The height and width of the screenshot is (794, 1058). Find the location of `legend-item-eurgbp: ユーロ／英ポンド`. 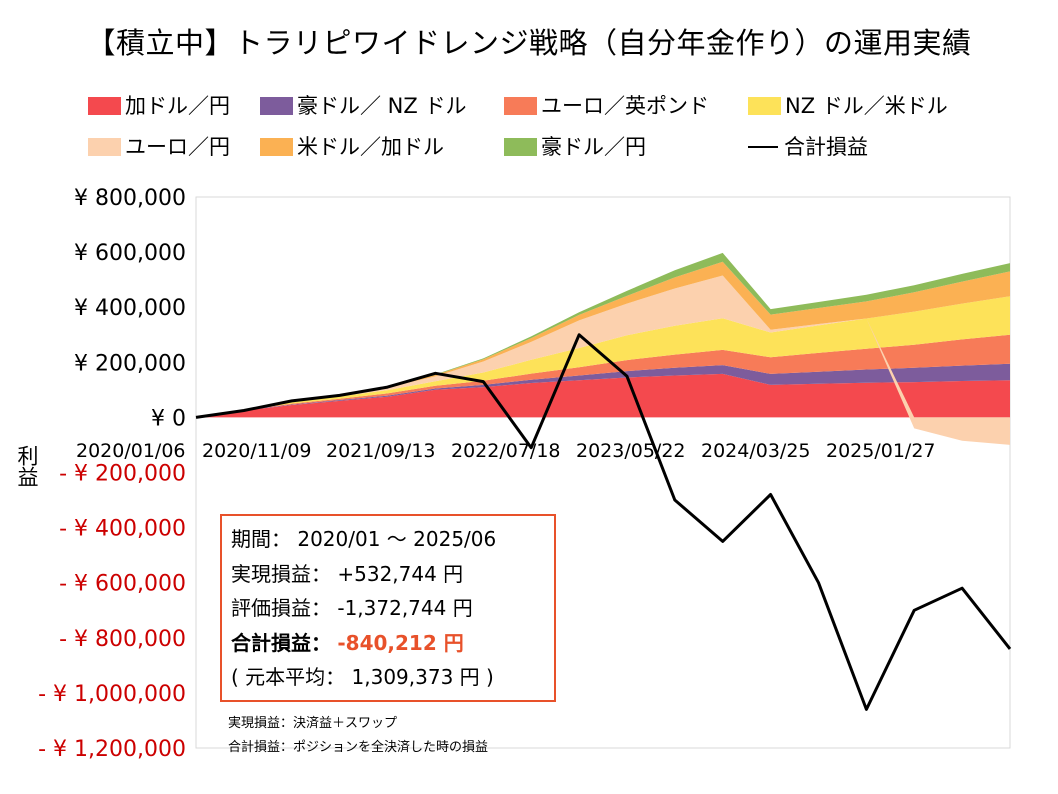

legend-item-eurgbp: ユーロ／英ポンド is located at coordinates (606, 105).